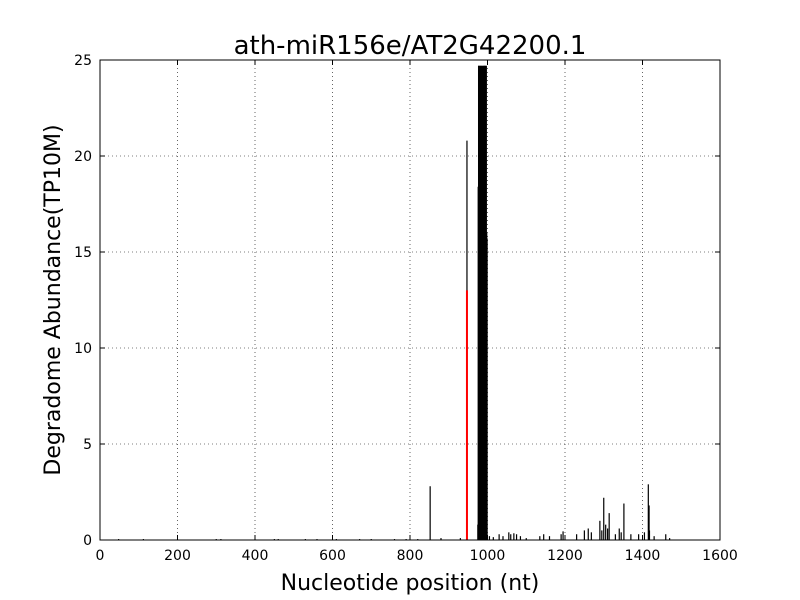  I want to click on x-tick-label: 600, so click(332, 556).